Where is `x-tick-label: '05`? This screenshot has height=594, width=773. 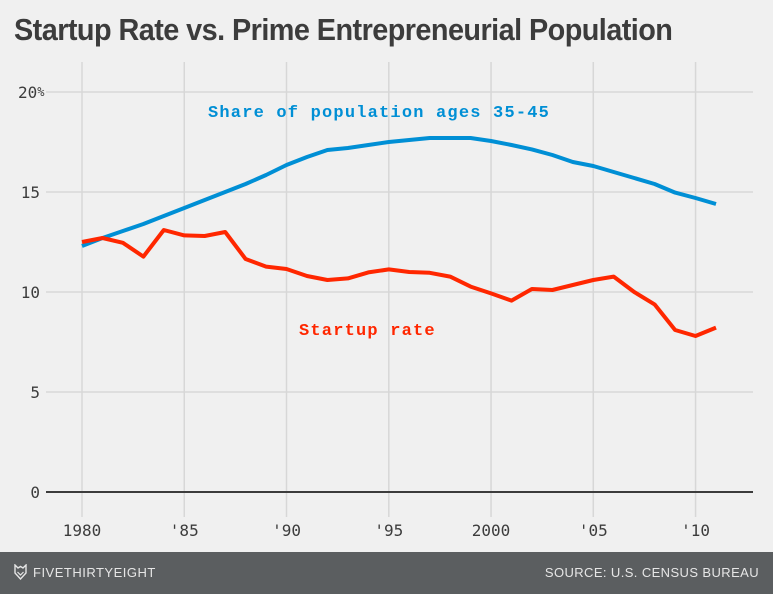 x-tick-label: '05 is located at coordinates (593, 530).